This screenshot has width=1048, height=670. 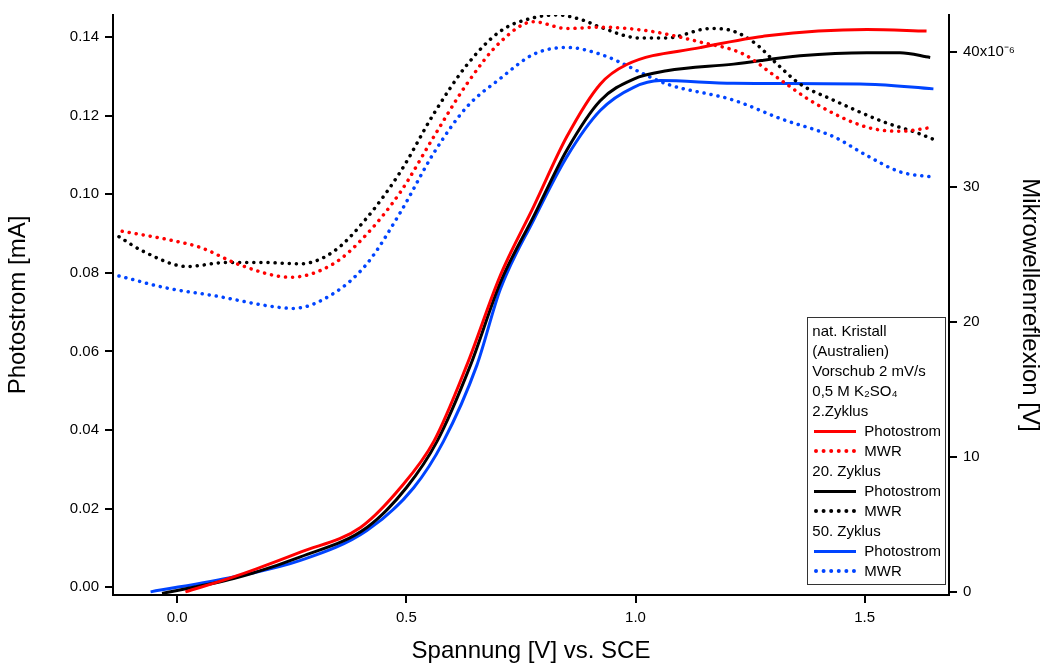 I want to click on y2-tick-label: 10, so click(x=971, y=456).